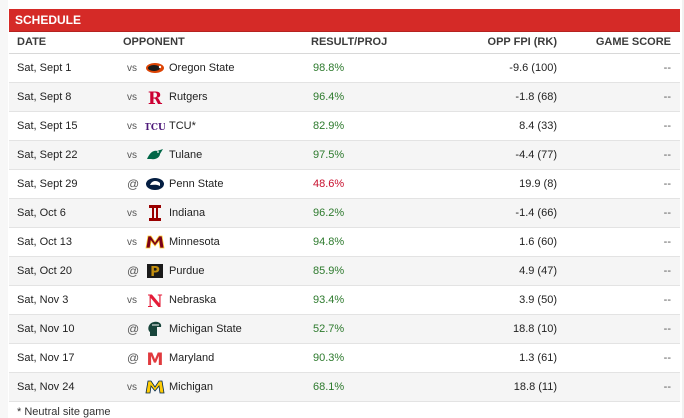  What do you see at coordinates (194, 242) in the screenshot?
I see `opponent-link: Minnesota` at bounding box center [194, 242].